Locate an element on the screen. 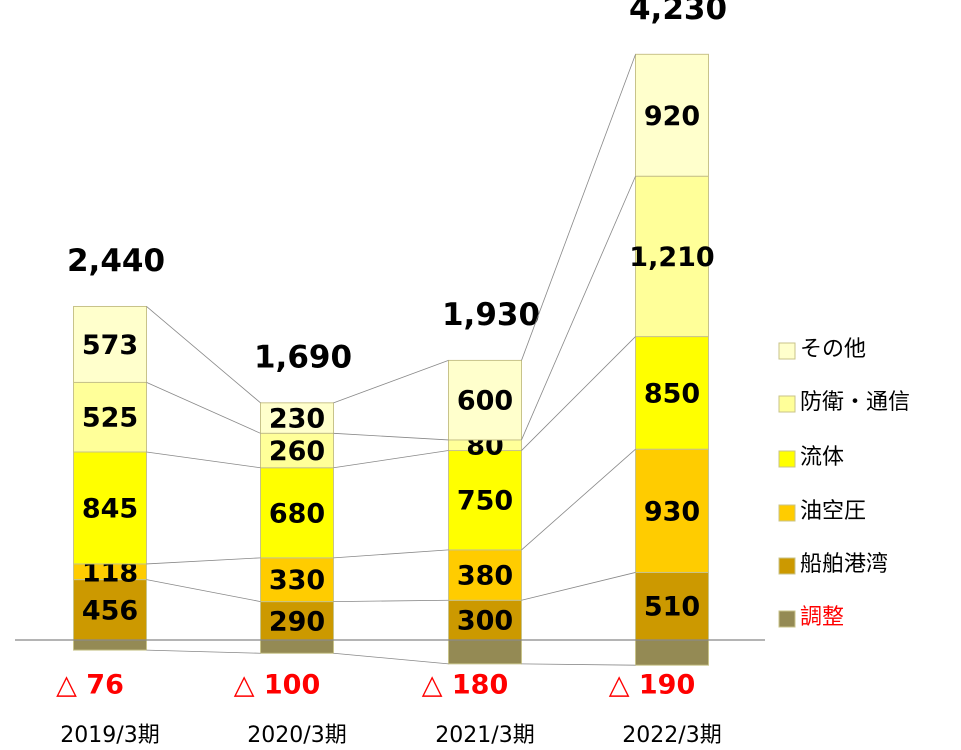  segment-label: 920 is located at coordinates (672, 116).